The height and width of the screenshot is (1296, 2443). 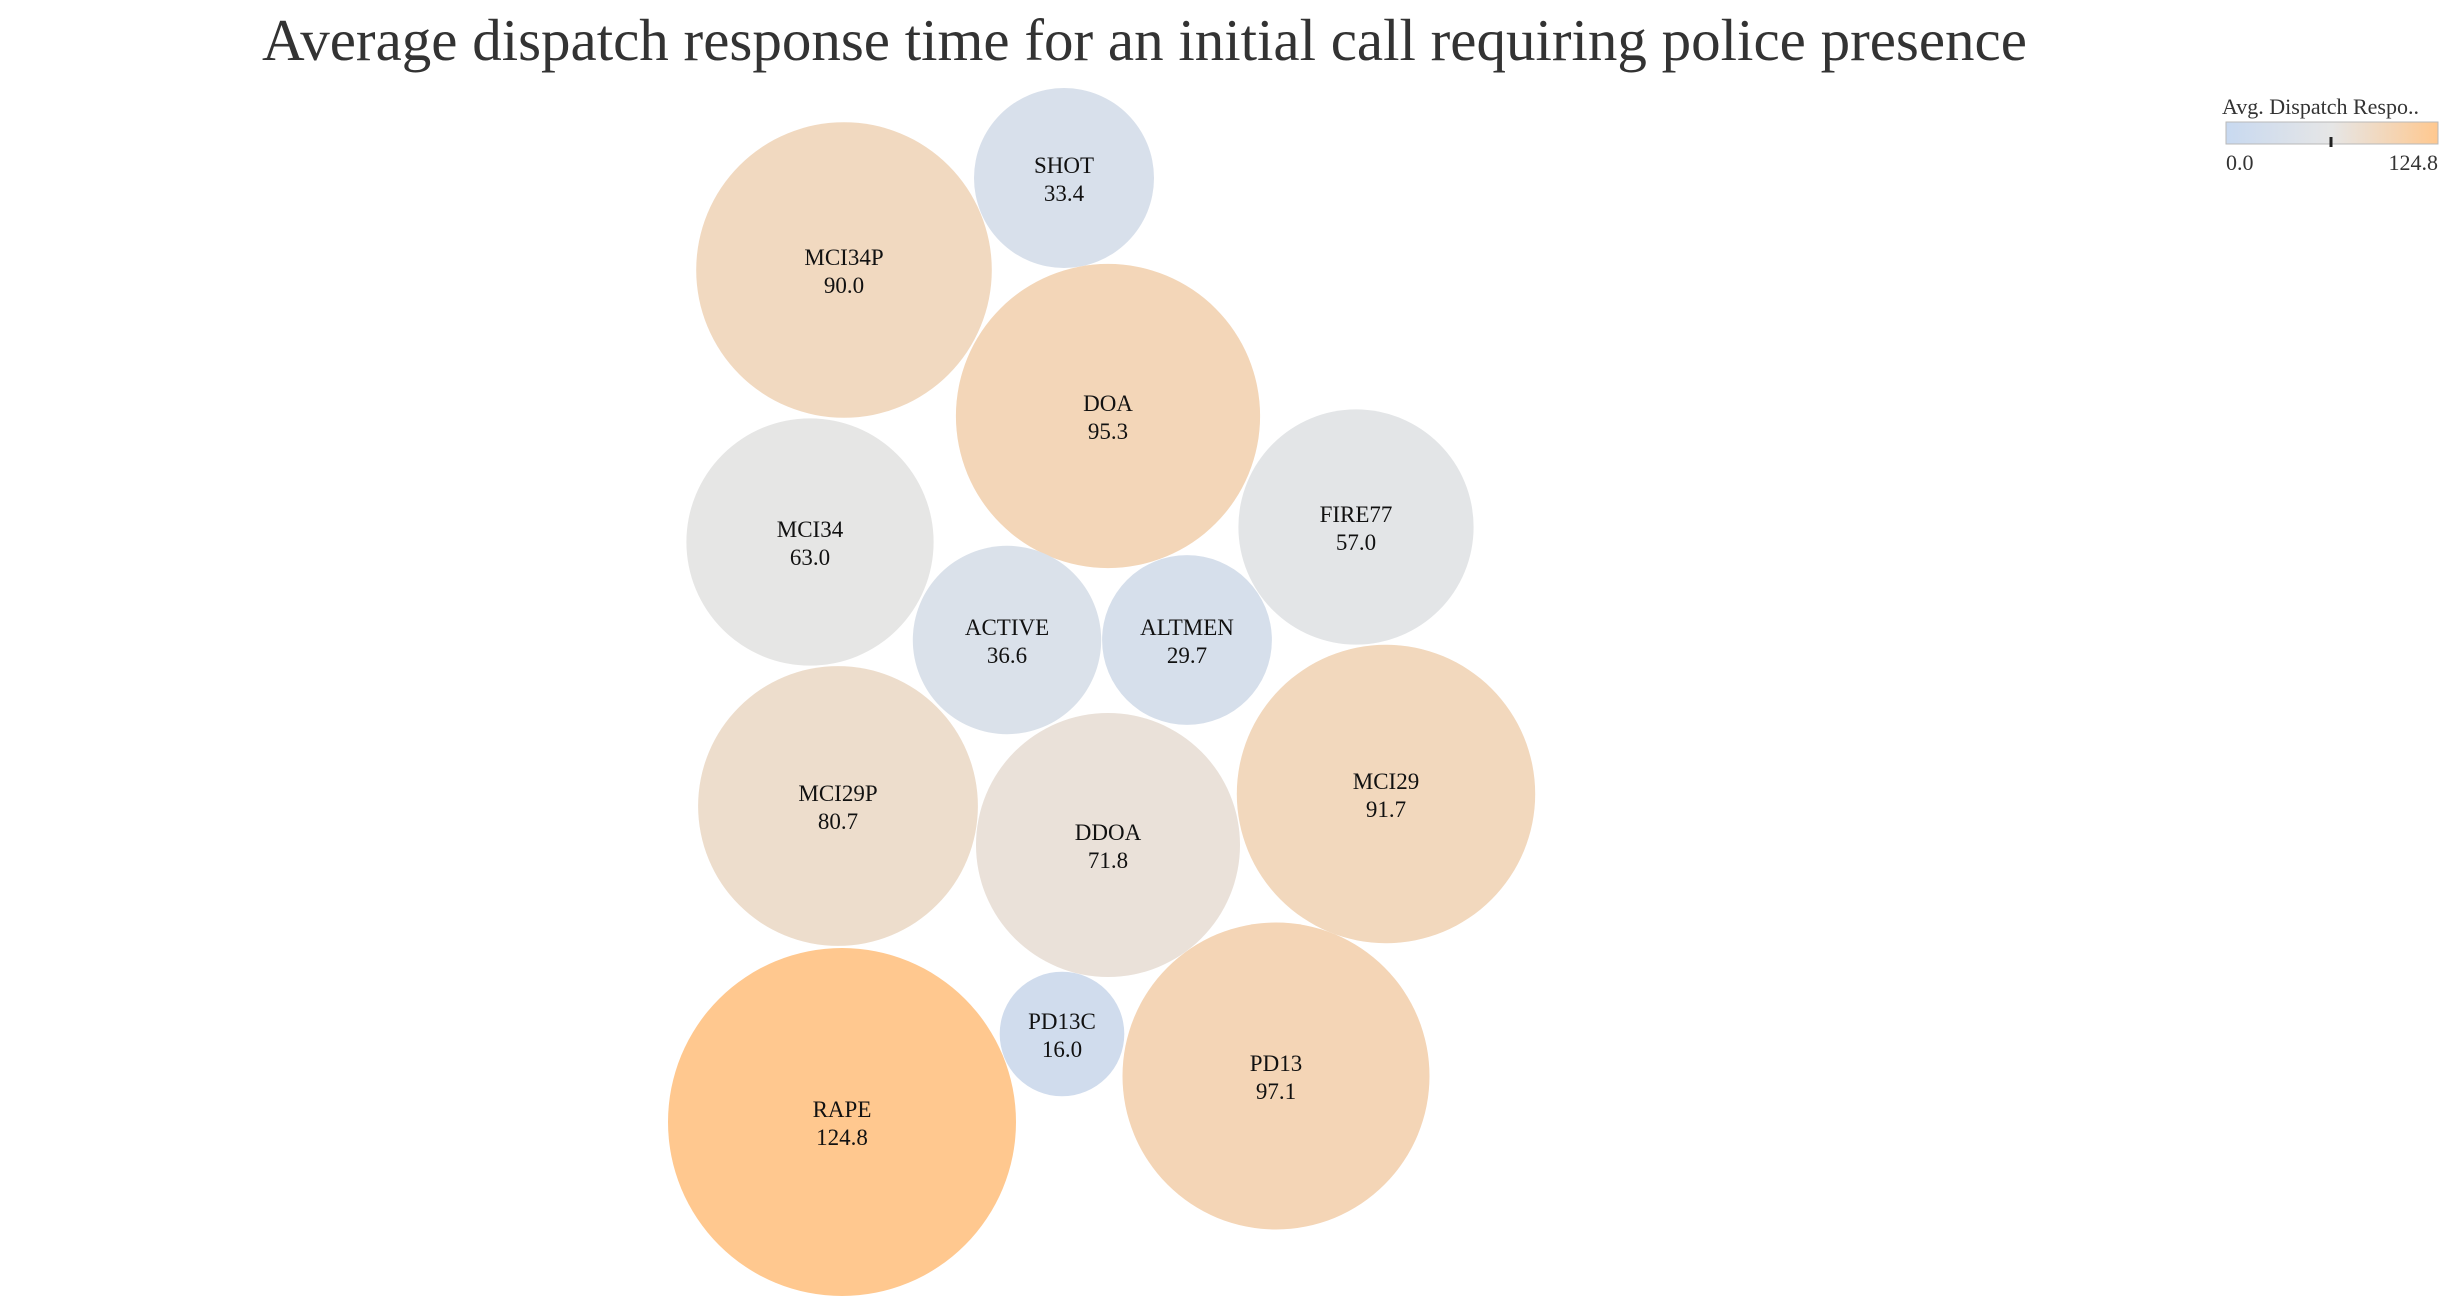 I want to click on bubble-mci29p: MCI29P 80.7, so click(x=838, y=806).